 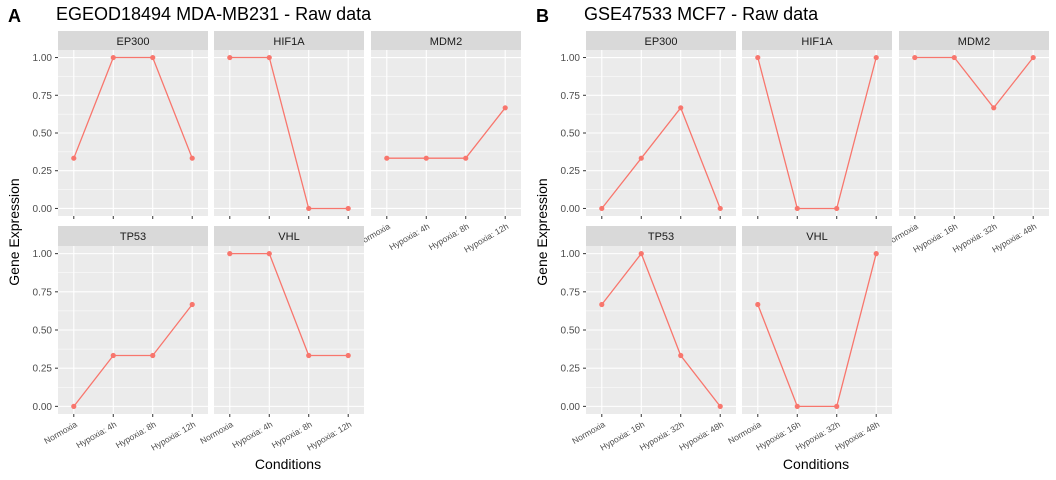 I want to click on facet-strip-label: VHL, so click(x=288, y=237).